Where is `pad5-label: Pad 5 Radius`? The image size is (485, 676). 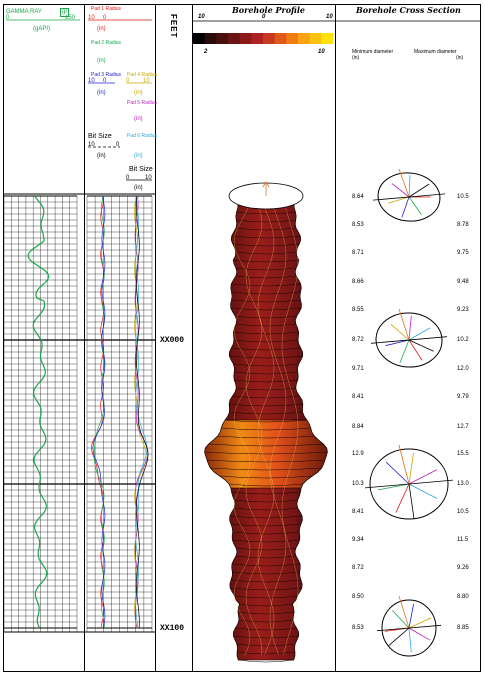
pad5-label: Pad 5 Radius is located at coordinates (142, 103).